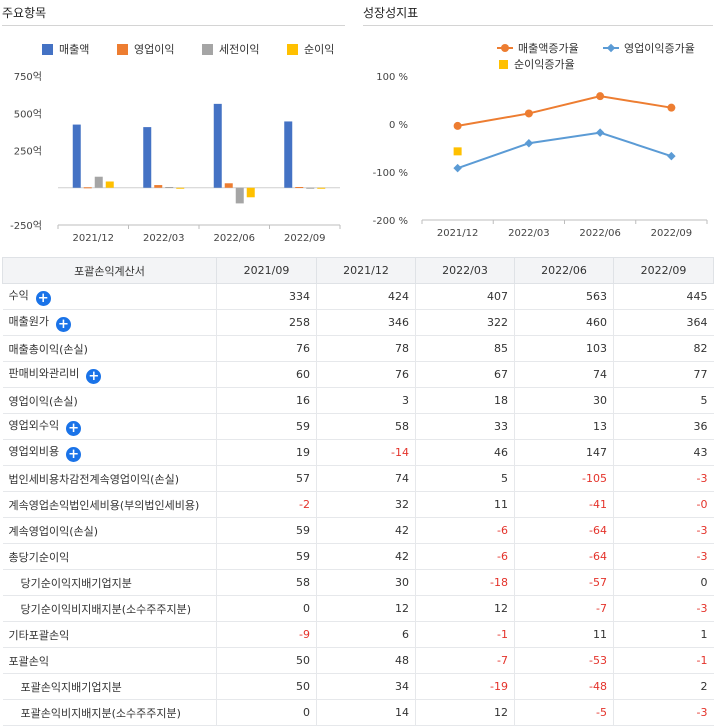 The image size is (715, 728). I want to click on legend-op-income: 영업이익, so click(145, 49).